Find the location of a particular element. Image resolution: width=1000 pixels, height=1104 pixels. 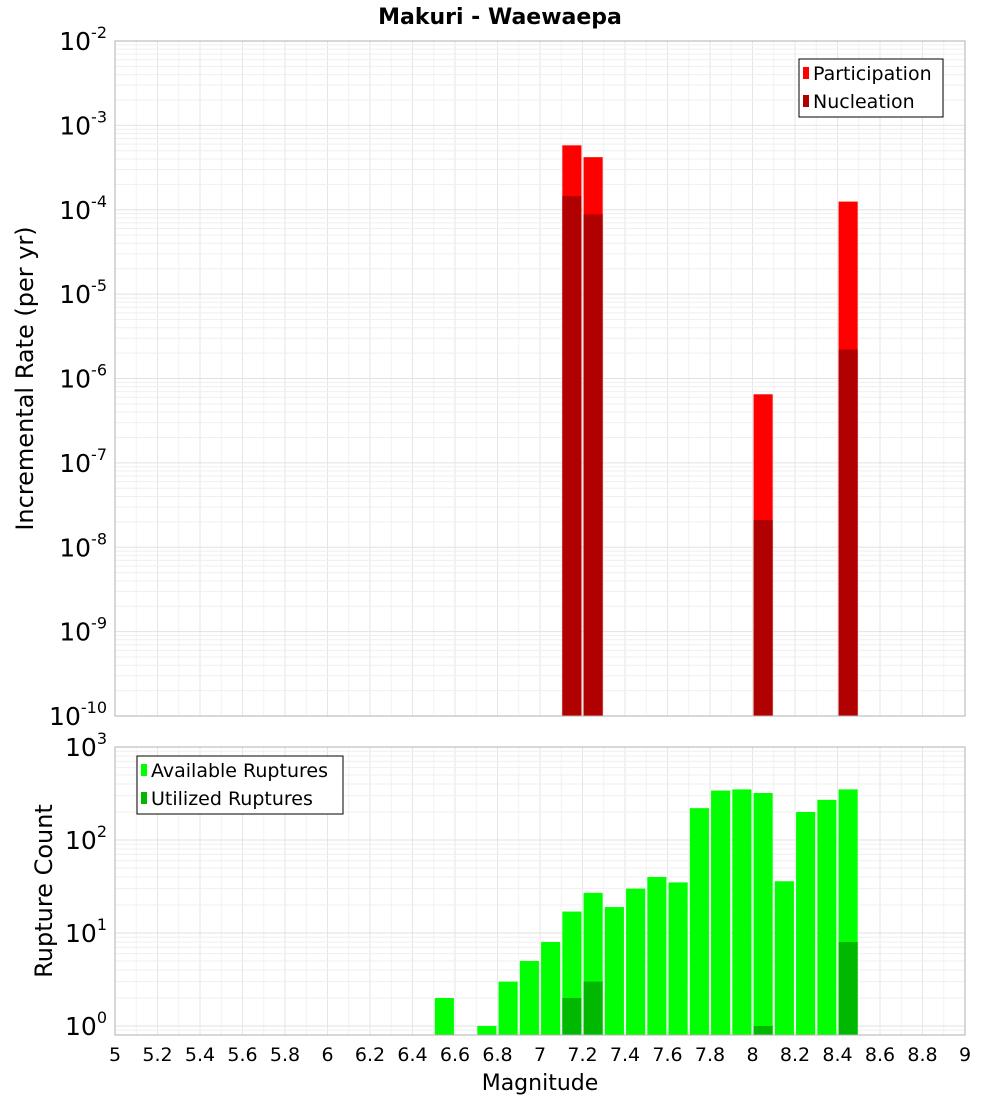

x-tick-label: 7.6 is located at coordinates (667, 1055).